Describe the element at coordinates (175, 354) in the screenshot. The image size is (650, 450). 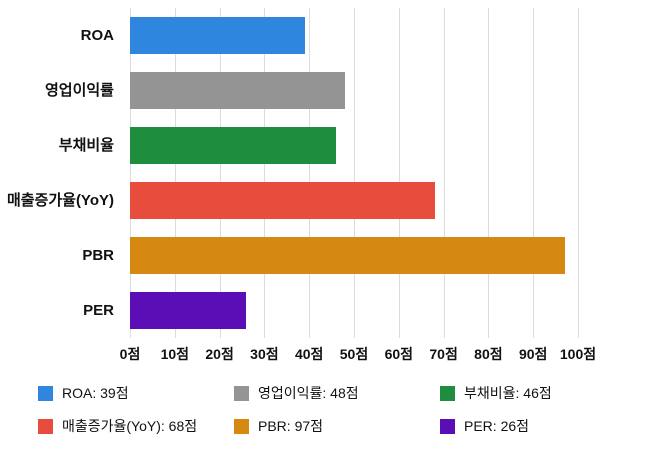
I see `x-tick-label: 10점` at that location.